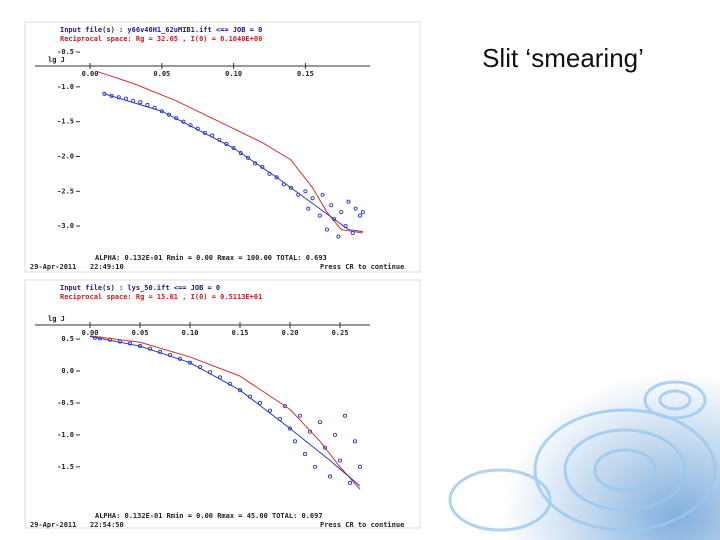 The image size is (720, 540). I want to click on slide-title: Slit ‘smearing’, so click(563, 58).